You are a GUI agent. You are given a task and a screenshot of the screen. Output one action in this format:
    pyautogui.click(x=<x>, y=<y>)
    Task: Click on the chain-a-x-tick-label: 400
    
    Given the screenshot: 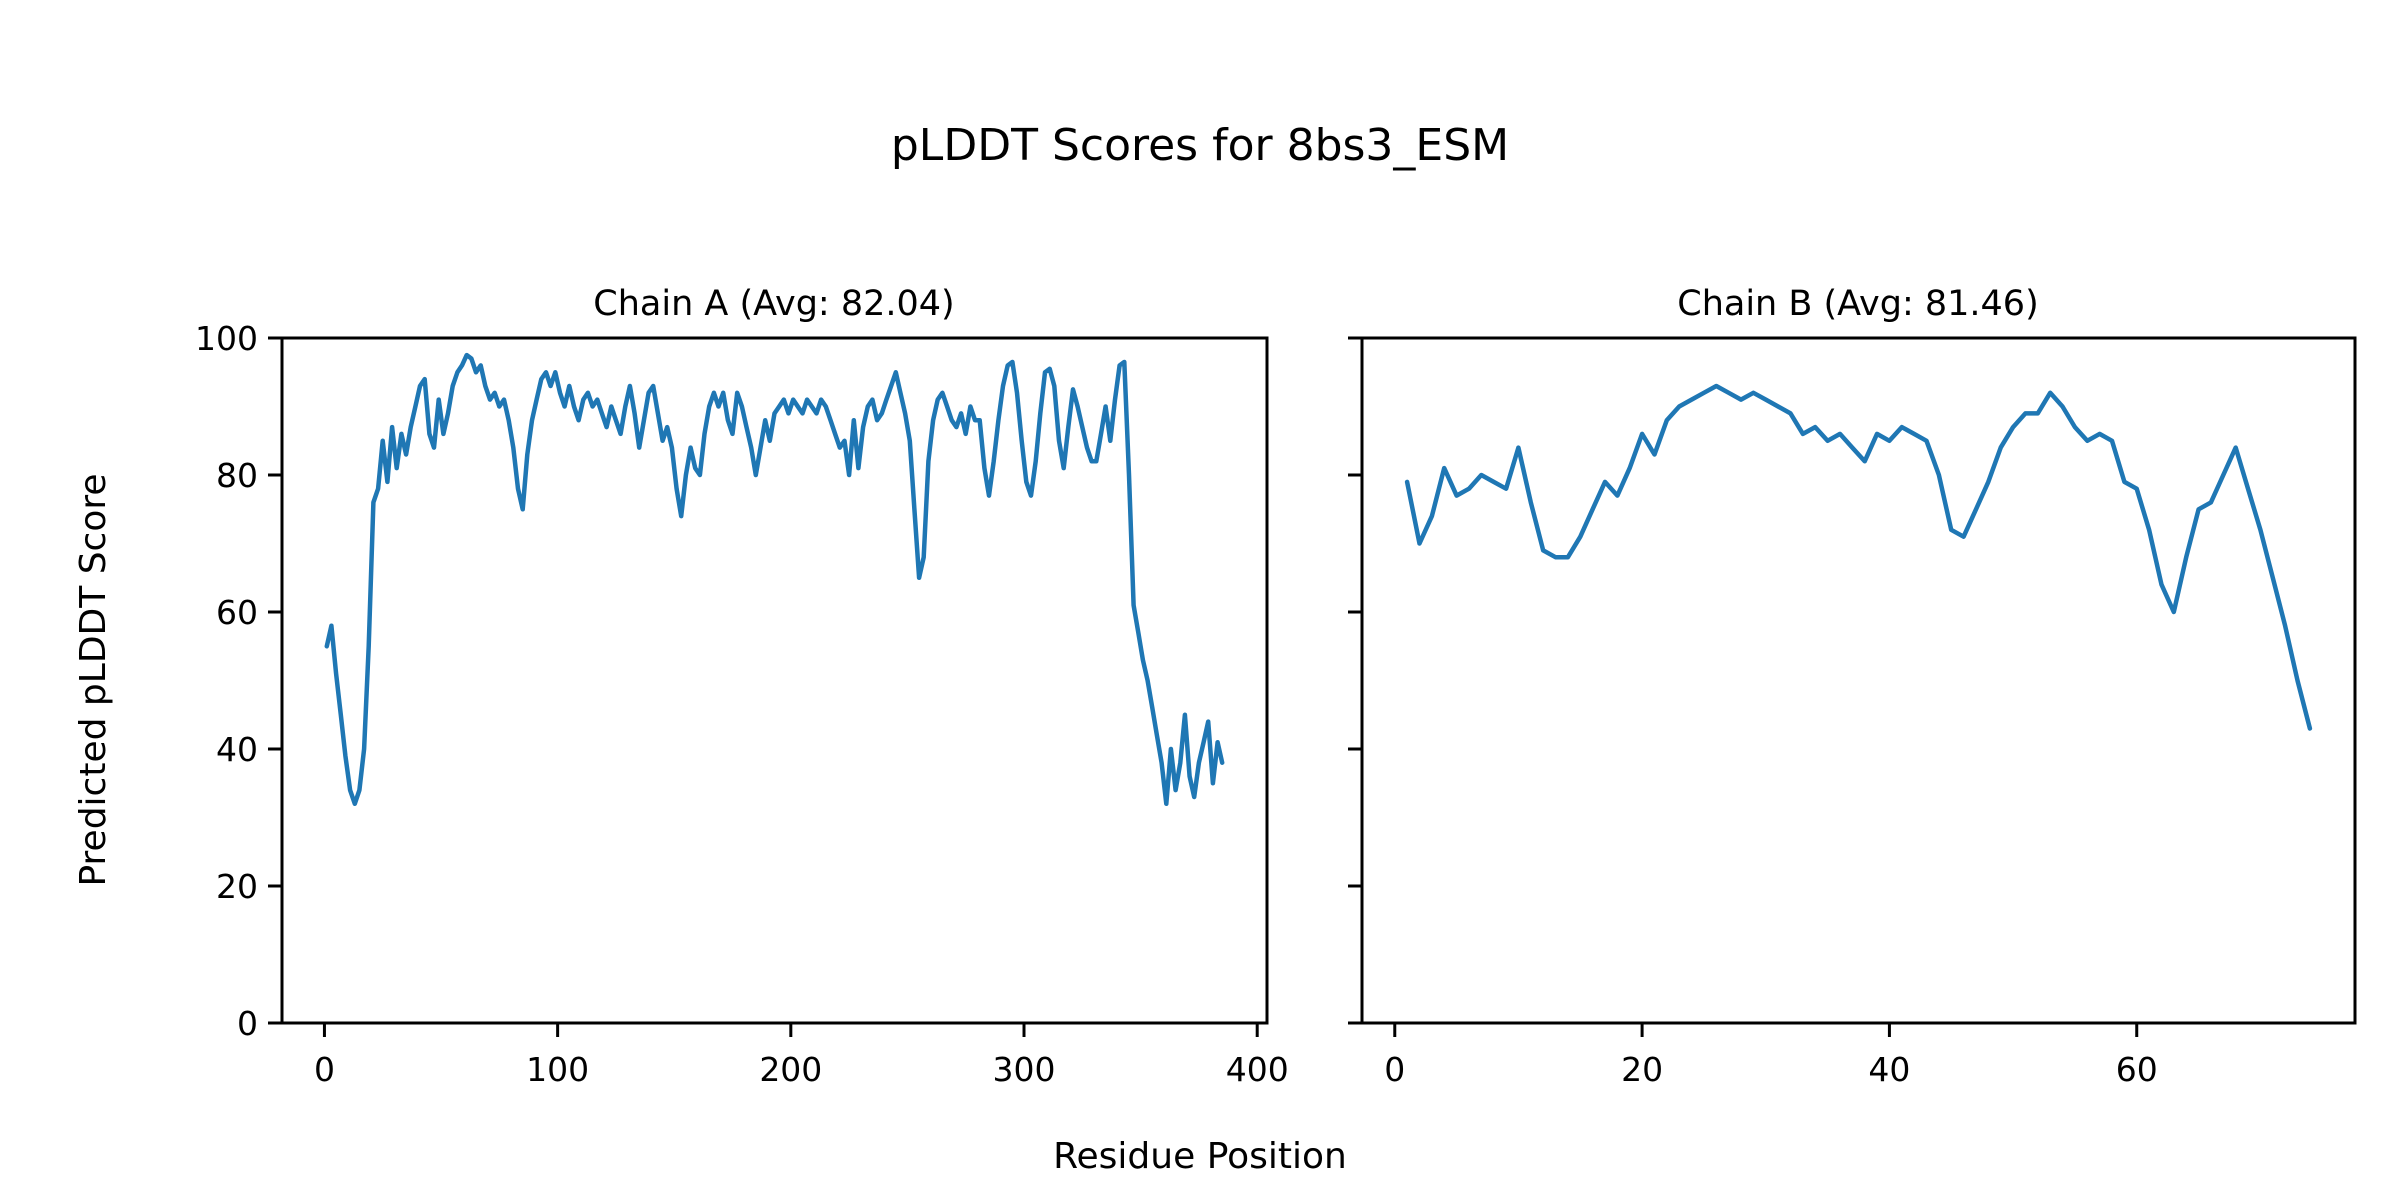 What is the action you would take?
    pyautogui.click(x=1257, y=1069)
    